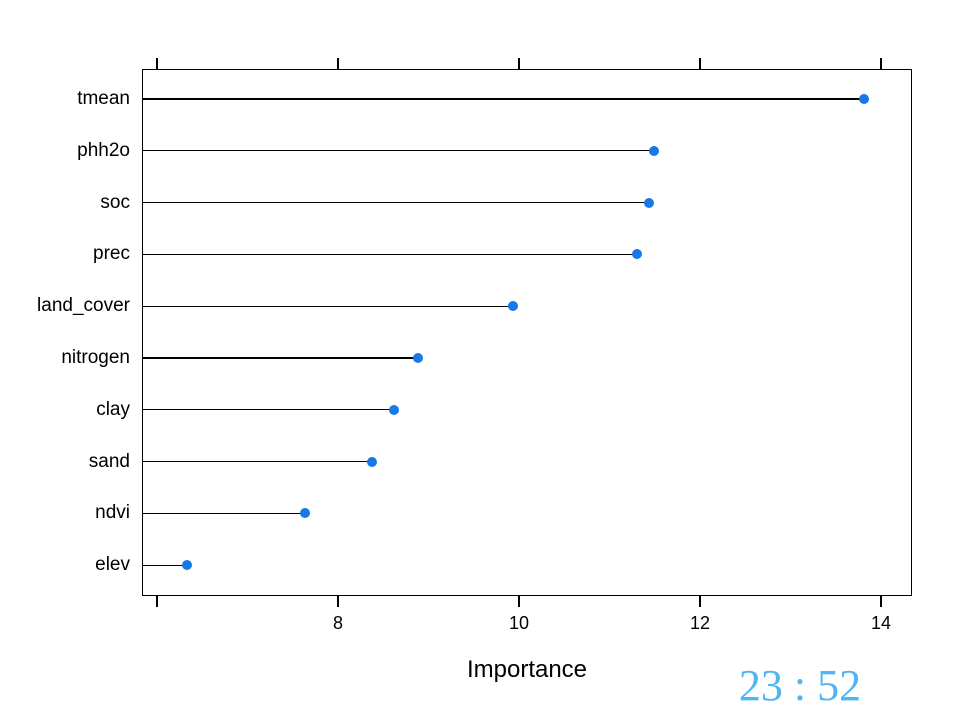 This screenshot has width=953, height=708. I want to click on clock-overlay: 23 : 52, so click(800, 684).